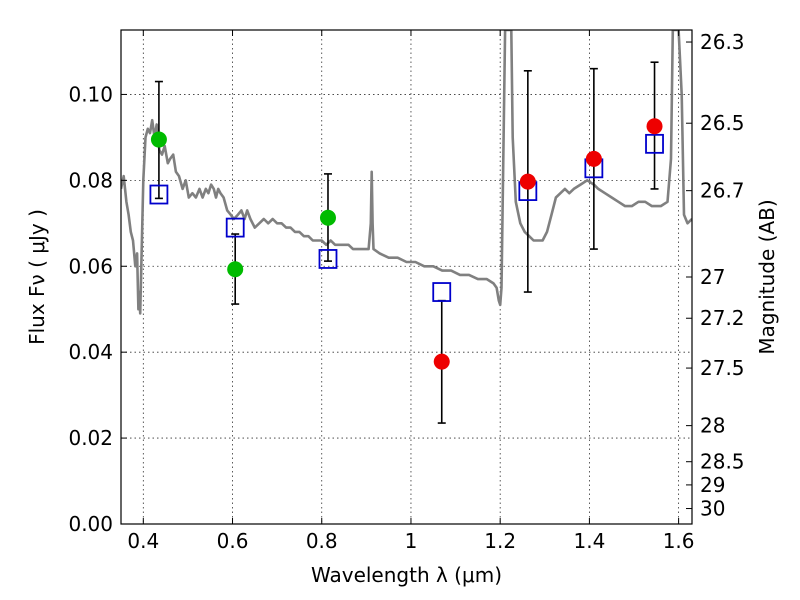 This screenshot has width=800, height=600. What do you see at coordinates (712, 426) in the screenshot?
I see `magnitude-tick-label: 28` at bounding box center [712, 426].